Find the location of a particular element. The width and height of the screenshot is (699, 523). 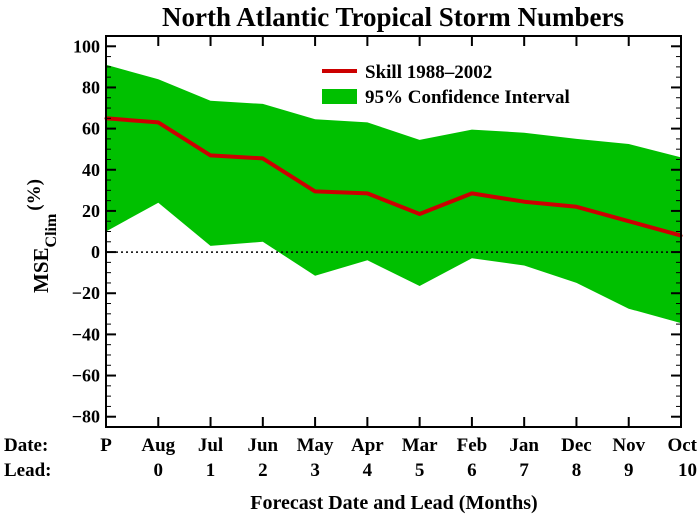

x-tick-label-lead: 1 is located at coordinates (211, 470).